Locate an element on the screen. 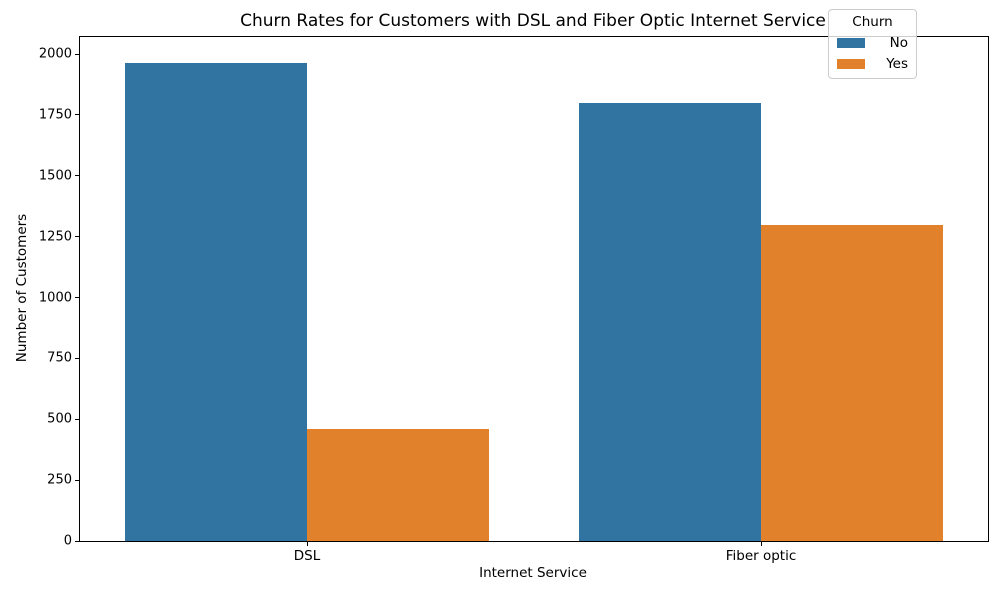 This screenshot has height=600, width=1000. y-tick-label-0: 0 is located at coordinates (67, 541).